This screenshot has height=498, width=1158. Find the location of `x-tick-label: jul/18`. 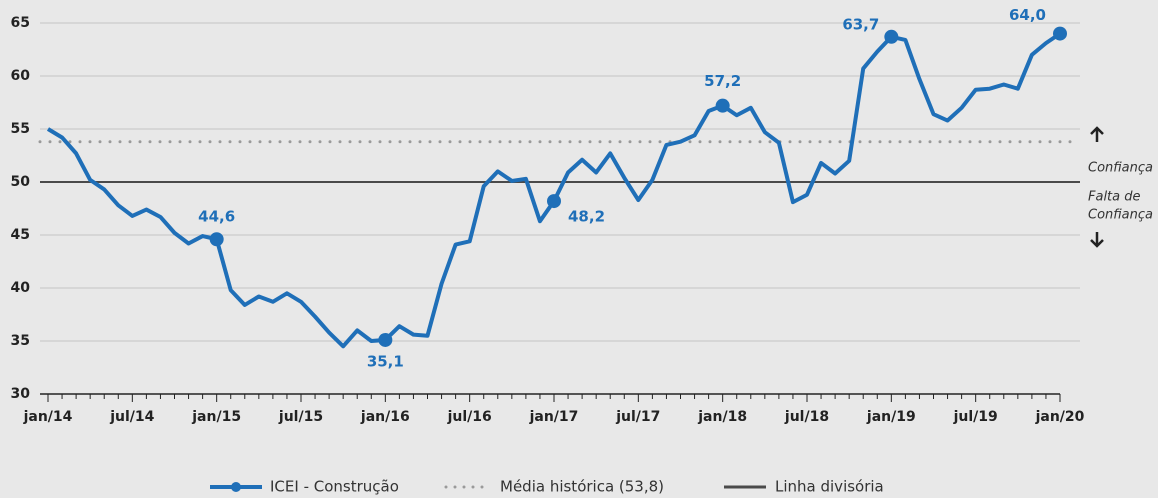

x-tick-label: jul/18 is located at coordinates (806, 417).